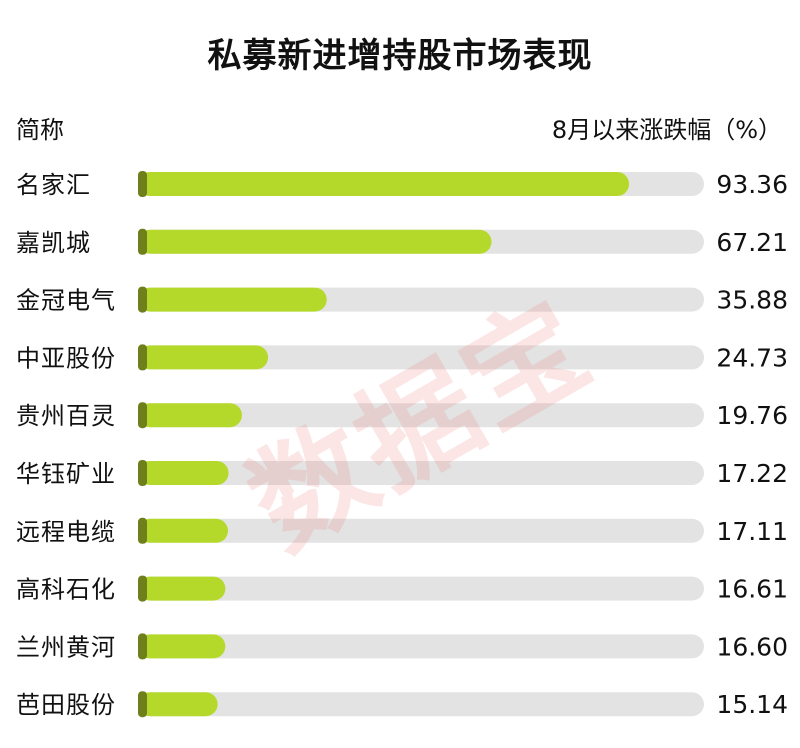 The width and height of the screenshot is (800, 748). I want to click on value-label: 16.60, so click(752, 646).